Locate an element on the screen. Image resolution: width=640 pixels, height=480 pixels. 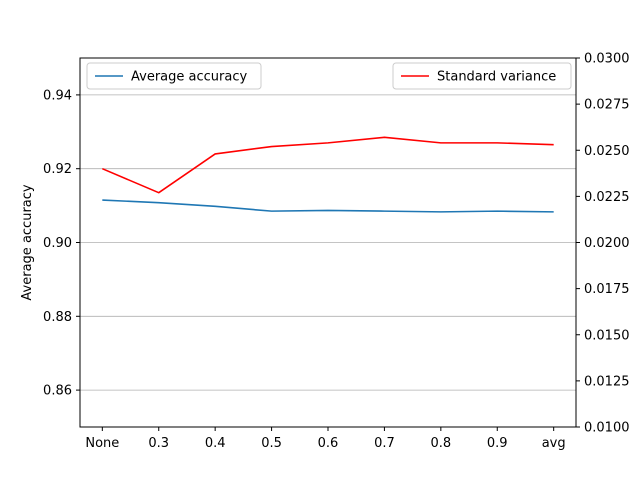
legend-label: Average accuracy is located at coordinates (189, 77).